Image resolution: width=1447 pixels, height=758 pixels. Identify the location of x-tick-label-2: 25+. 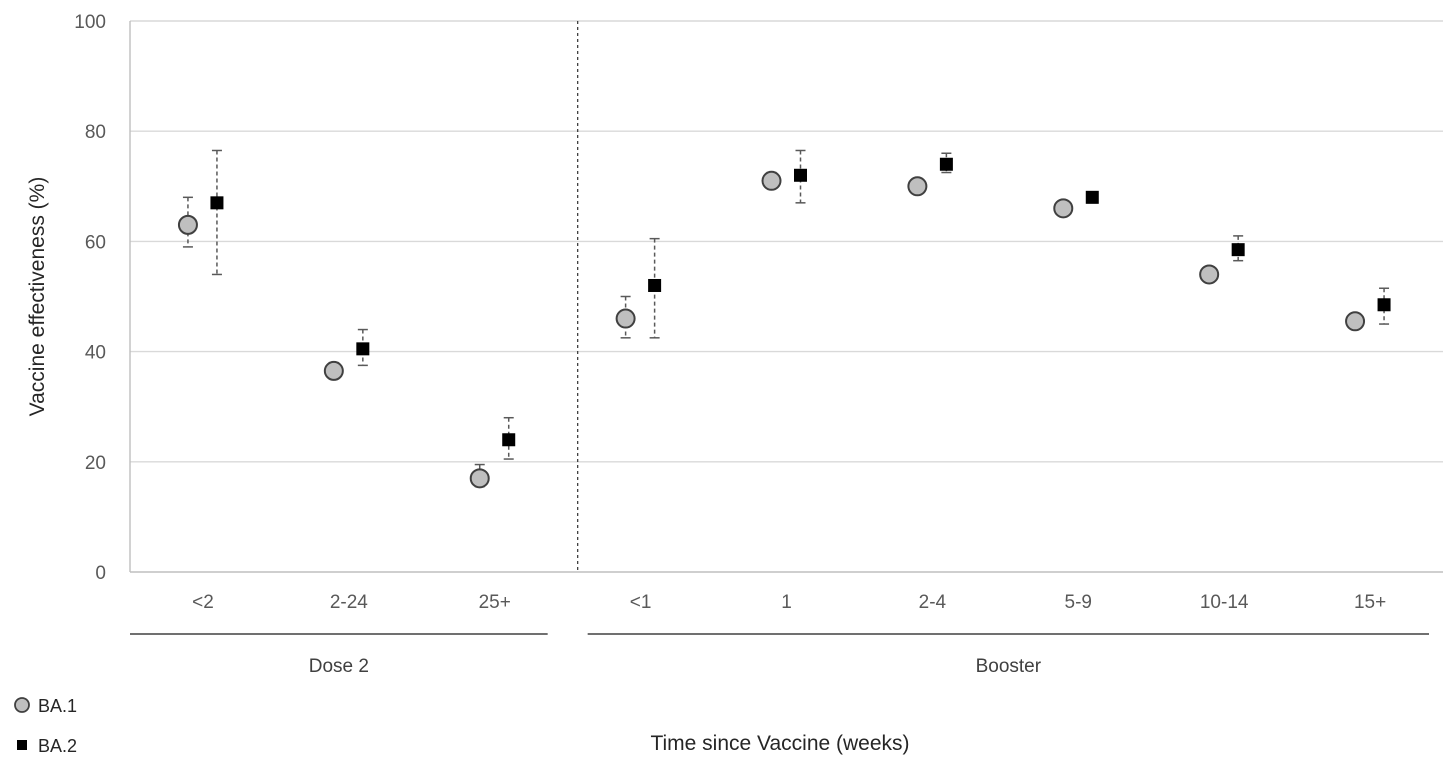
(495, 602).